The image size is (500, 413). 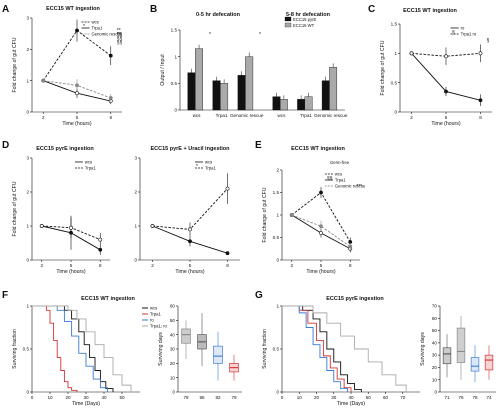 I want to click on panel-f-box-ytick-label: 50, so click(x=173, y=320).